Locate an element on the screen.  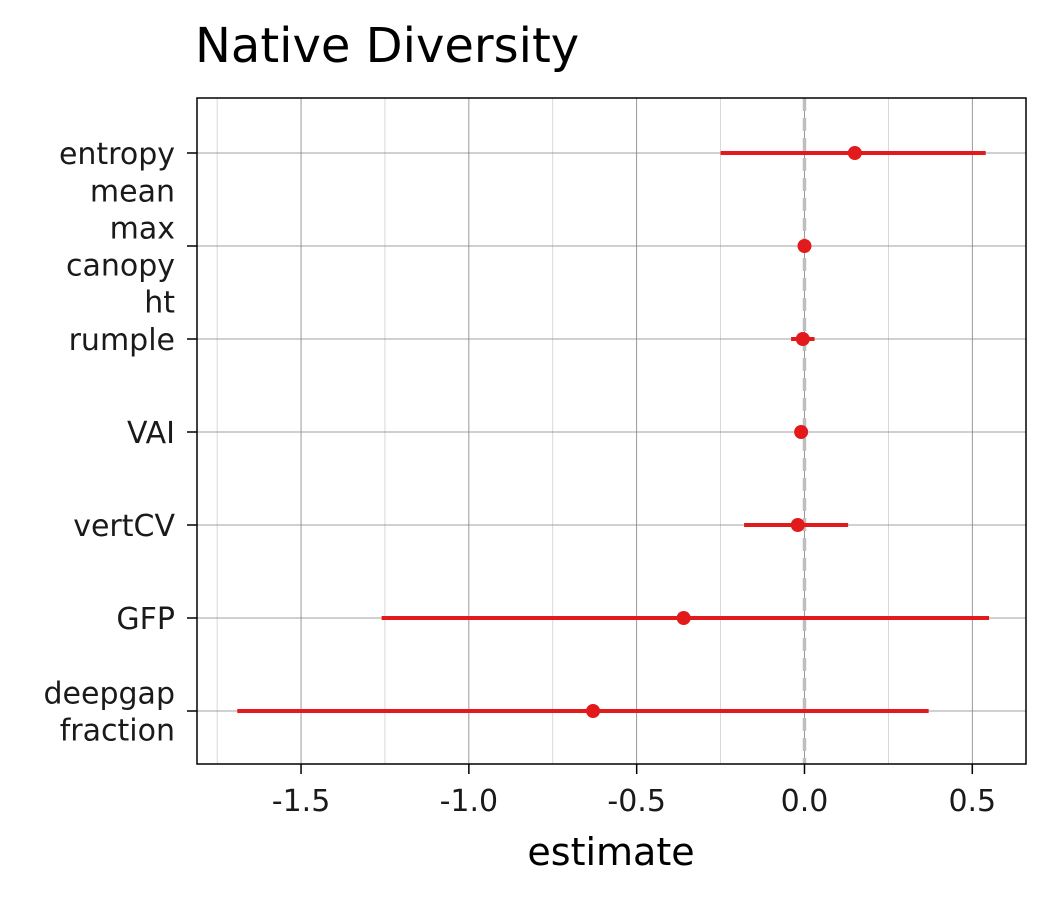
y-tick-label: rumple is located at coordinates (122, 340).